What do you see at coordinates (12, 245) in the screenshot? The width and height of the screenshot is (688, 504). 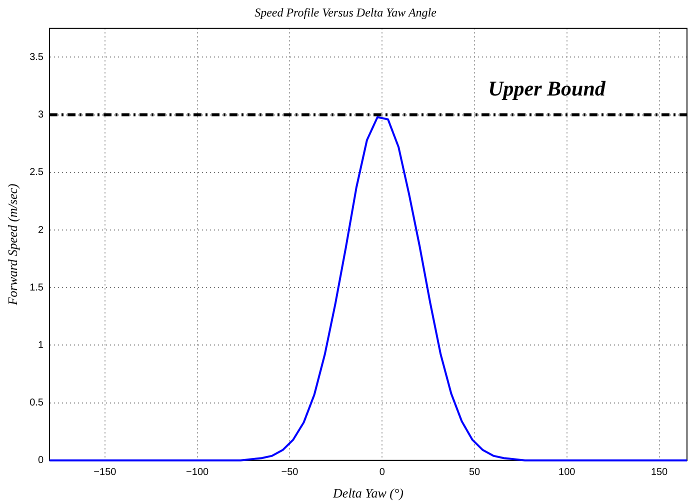 I see `y-axis-title: Forward Speed (m/sec)` at bounding box center [12, 245].